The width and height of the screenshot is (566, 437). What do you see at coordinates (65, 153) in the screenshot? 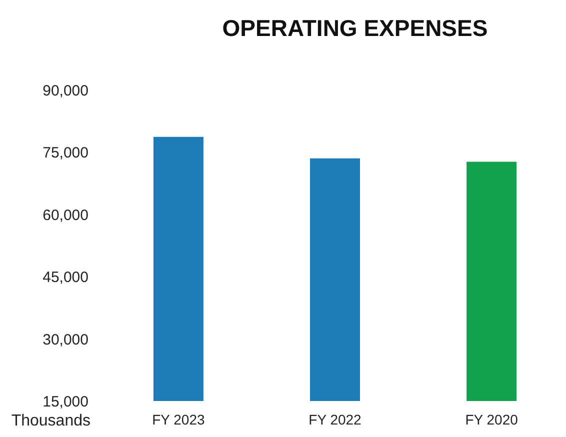
I see `y-tick-label: 75,000` at bounding box center [65, 153].